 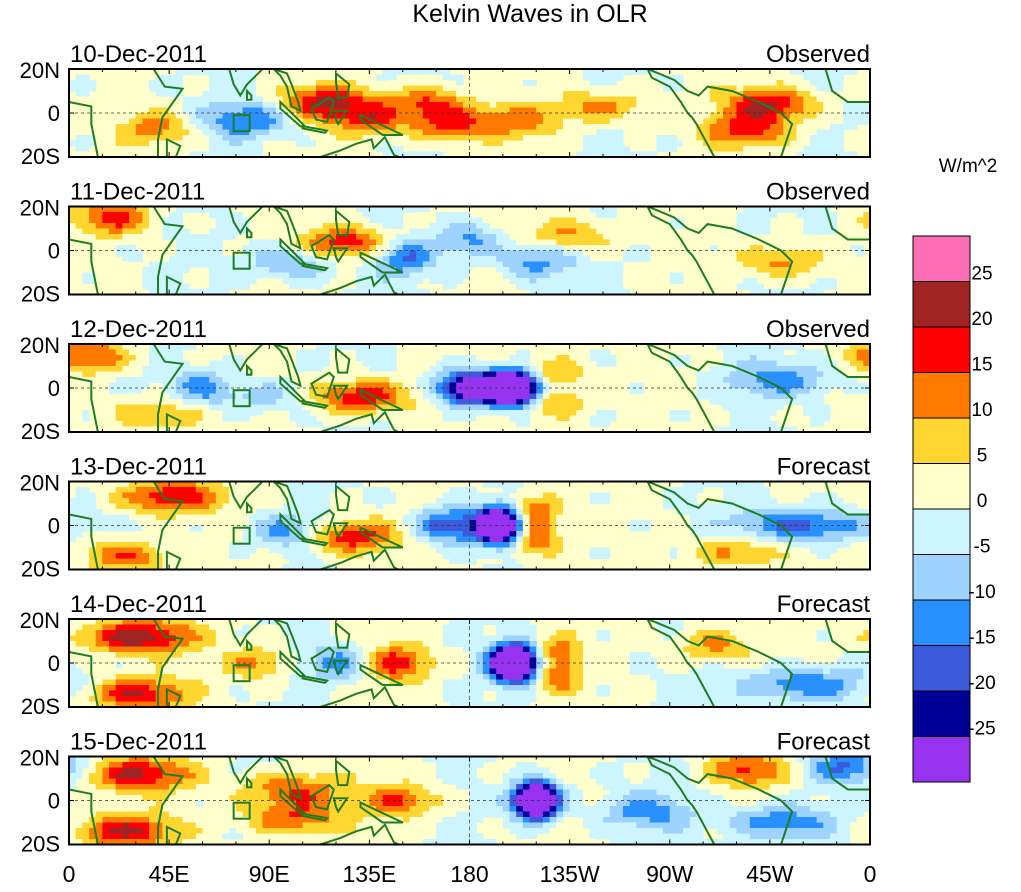 What do you see at coordinates (138, 54) in the screenshot?
I see `panel-date: 10-Dec-2011` at bounding box center [138, 54].